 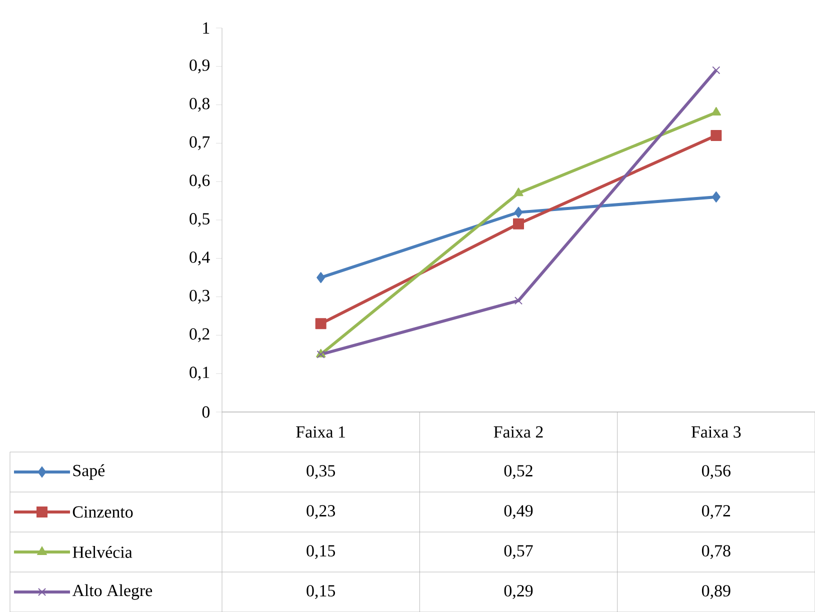 What do you see at coordinates (200, 66) in the screenshot?
I see `y-tick-label: 0,9` at bounding box center [200, 66].